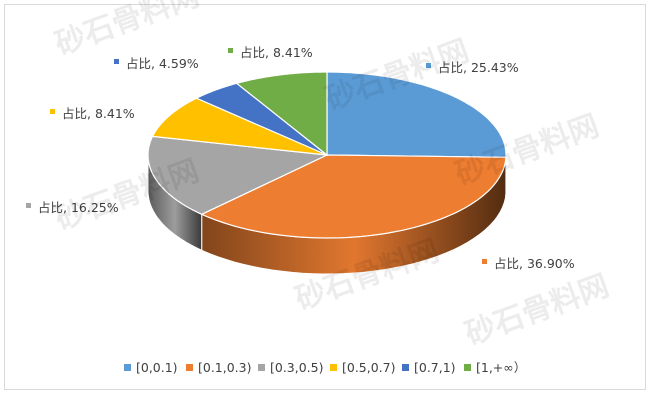 This screenshot has width=657, height=403. Describe the element at coordinates (534, 263) in the screenshot. I see `data-label-1: 占比, 36.90%` at that location.